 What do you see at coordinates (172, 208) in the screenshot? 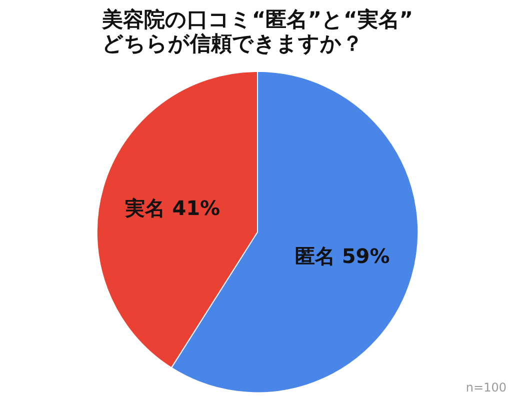
I see `slice-label: 実名 41%` at bounding box center [172, 208].